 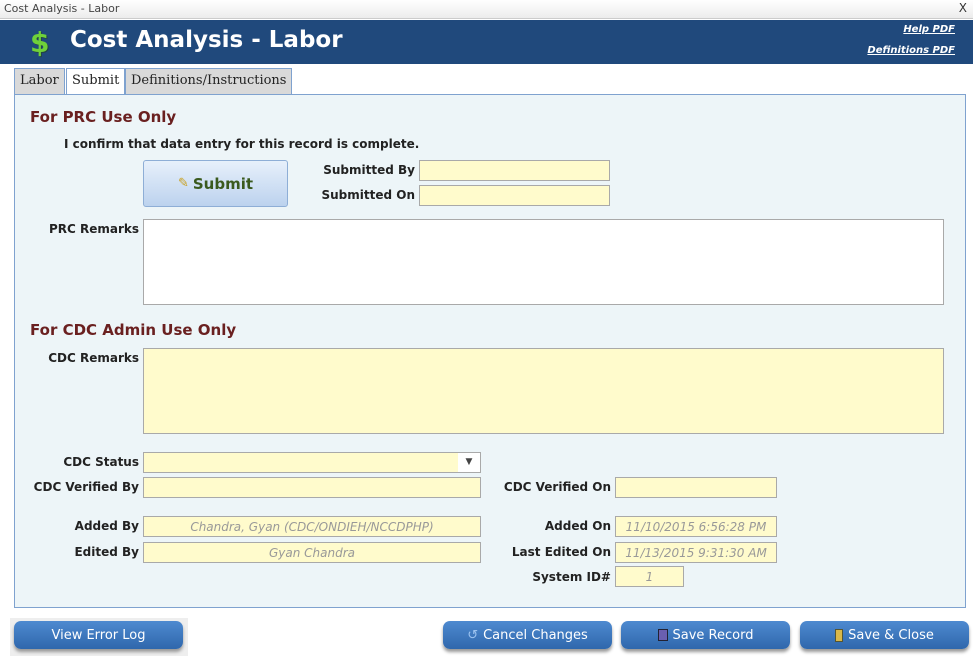 I want to click on edited-by-label: Edited By, so click(x=106, y=552).